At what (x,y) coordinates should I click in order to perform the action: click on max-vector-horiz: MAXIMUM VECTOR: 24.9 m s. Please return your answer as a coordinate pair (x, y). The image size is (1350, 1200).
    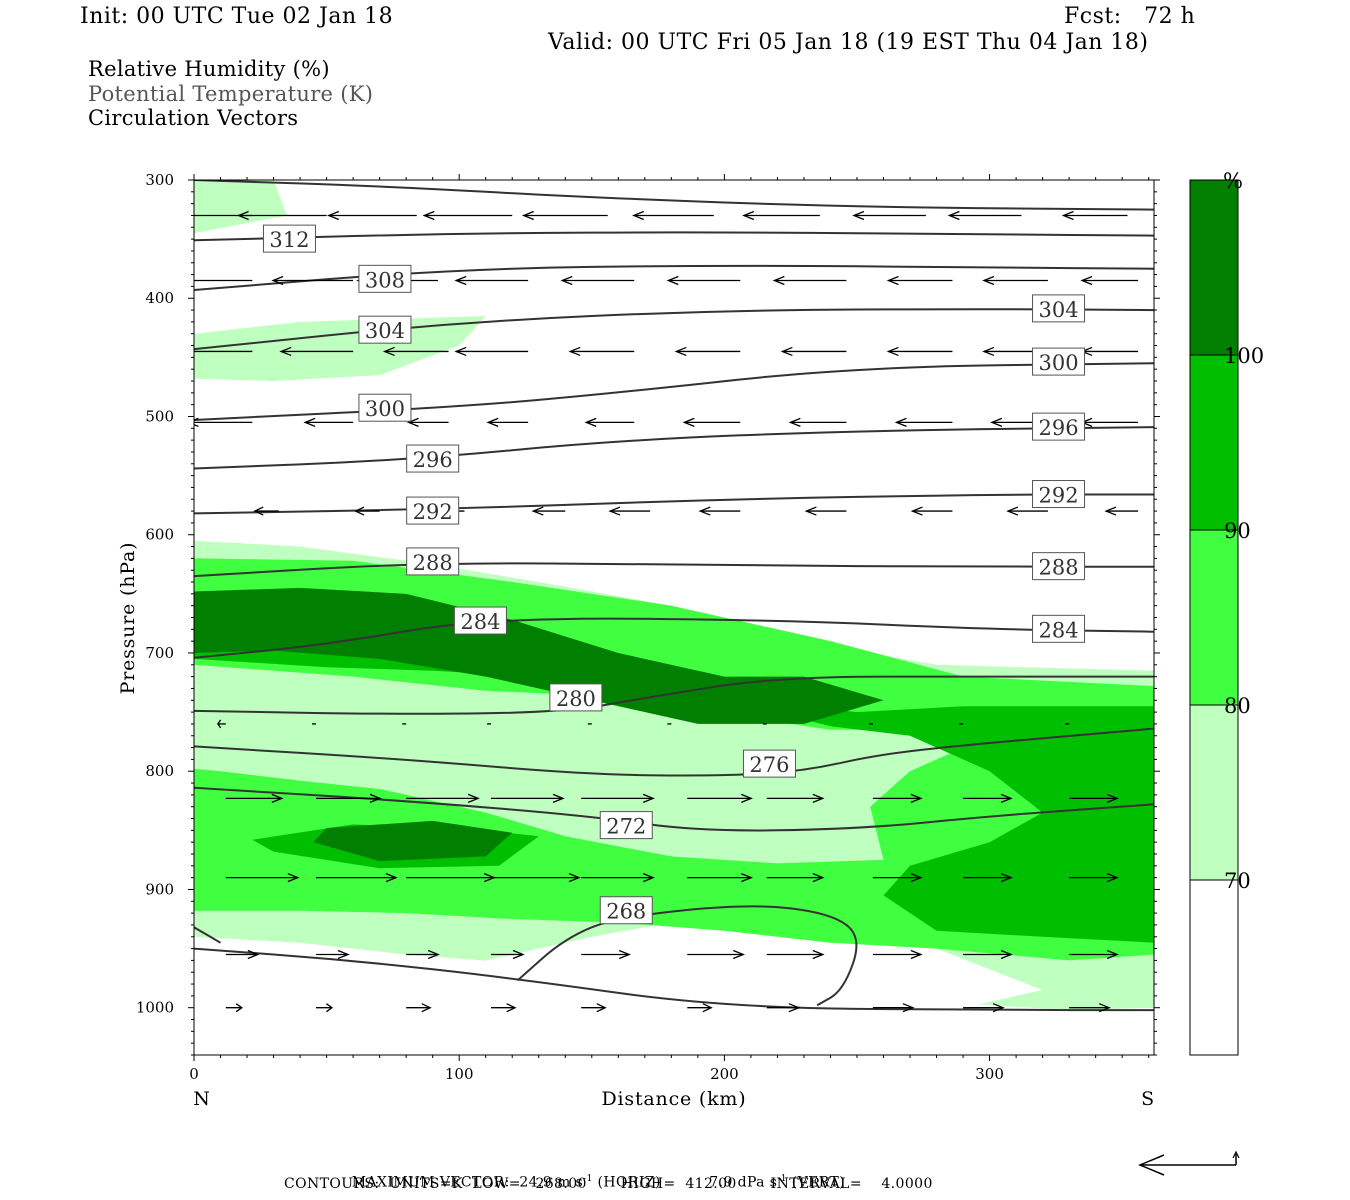
    Looking at the image, I should click on (467, 1182).